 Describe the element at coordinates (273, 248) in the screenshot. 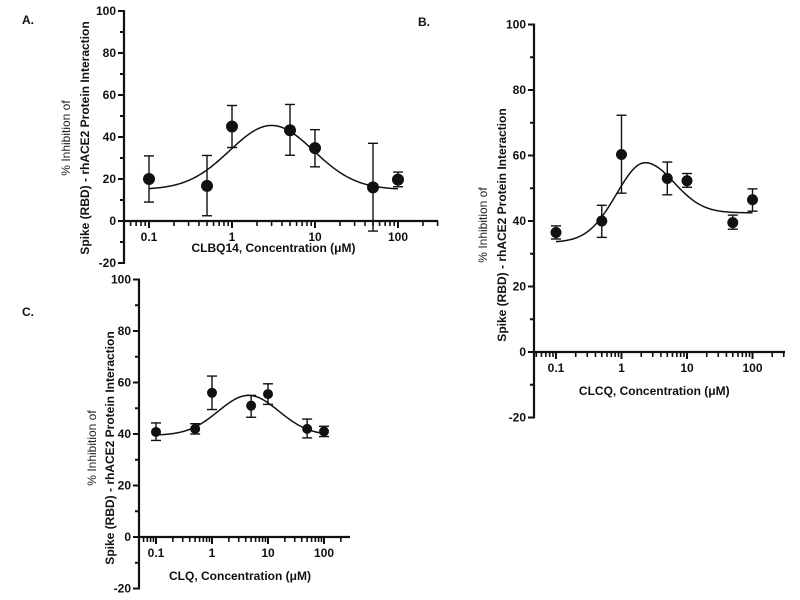

I see `x-axis-title: CLBQ14, Concentration (μM)` at that location.